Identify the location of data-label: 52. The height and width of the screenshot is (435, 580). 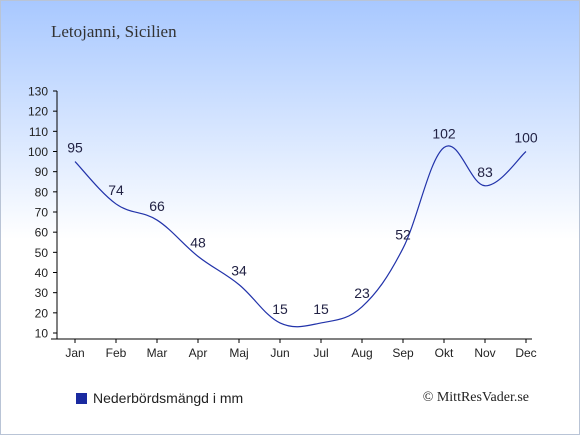
(403, 234).